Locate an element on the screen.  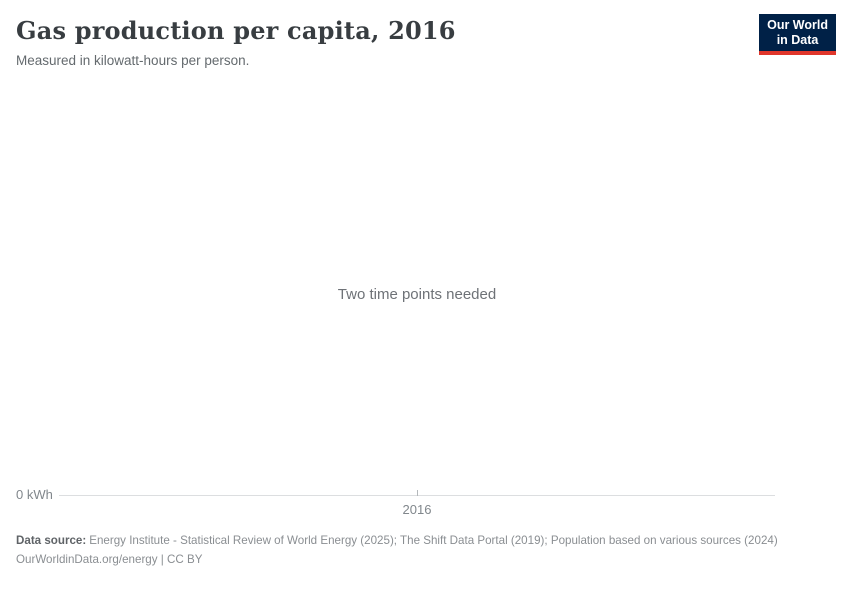
y-axis-zero-label: 0 kWh is located at coordinates (34, 494).